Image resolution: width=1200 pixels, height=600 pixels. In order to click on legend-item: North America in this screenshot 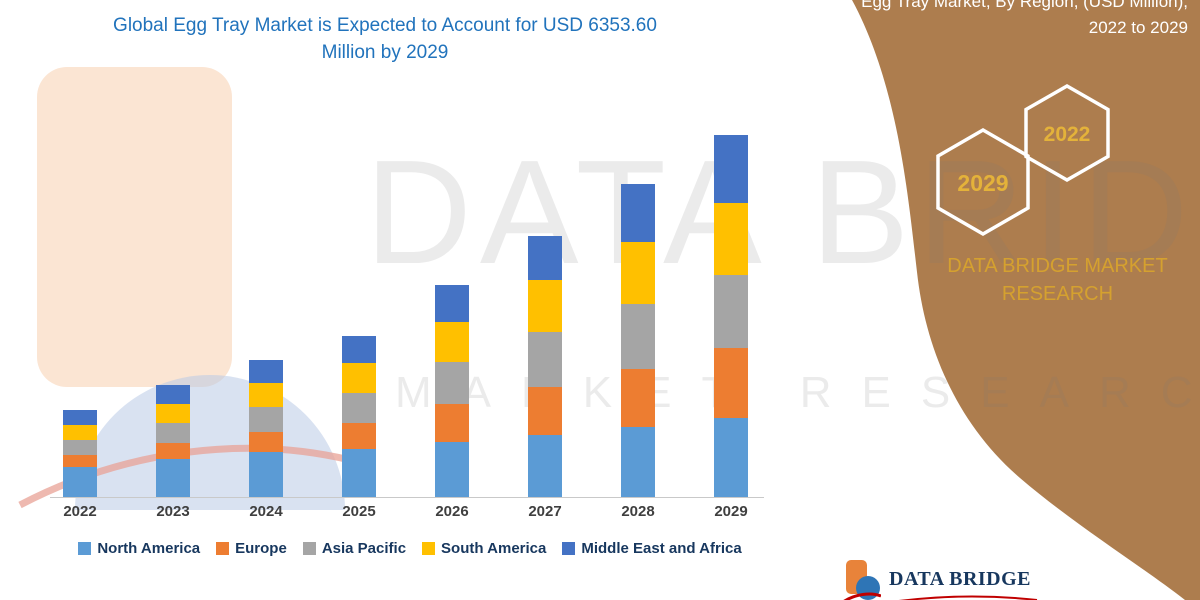, I will do `click(139, 548)`.